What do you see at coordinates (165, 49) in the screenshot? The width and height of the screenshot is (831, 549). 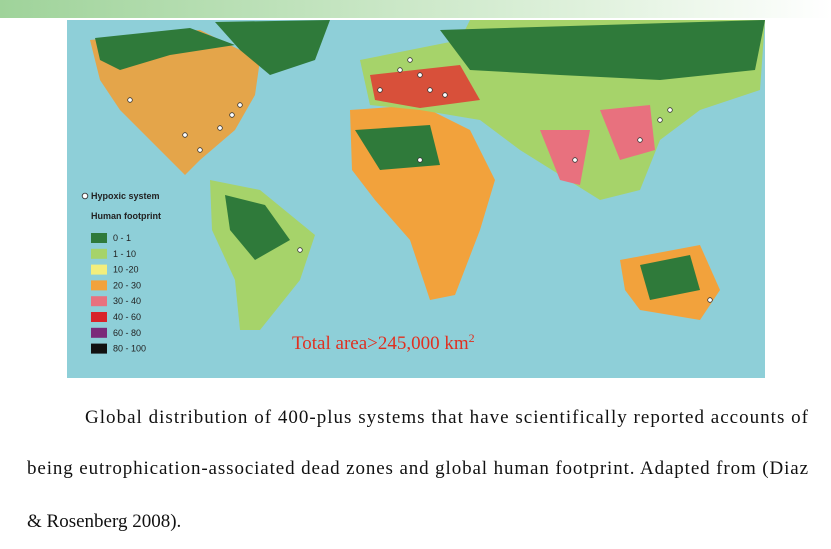 I see `canada-north` at bounding box center [165, 49].